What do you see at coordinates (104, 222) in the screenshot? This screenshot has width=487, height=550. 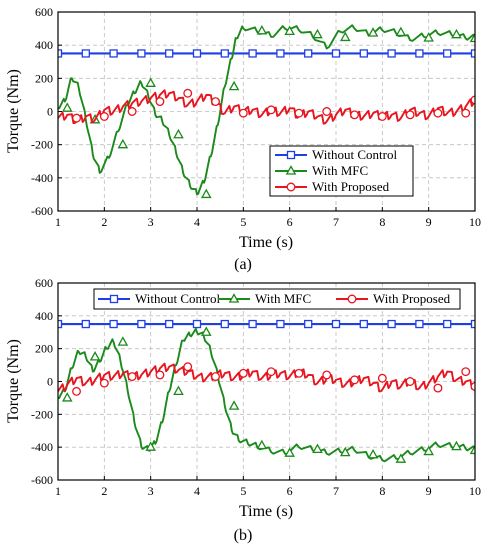 I see `x-tick-label: 2` at bounding box center [104, 222].